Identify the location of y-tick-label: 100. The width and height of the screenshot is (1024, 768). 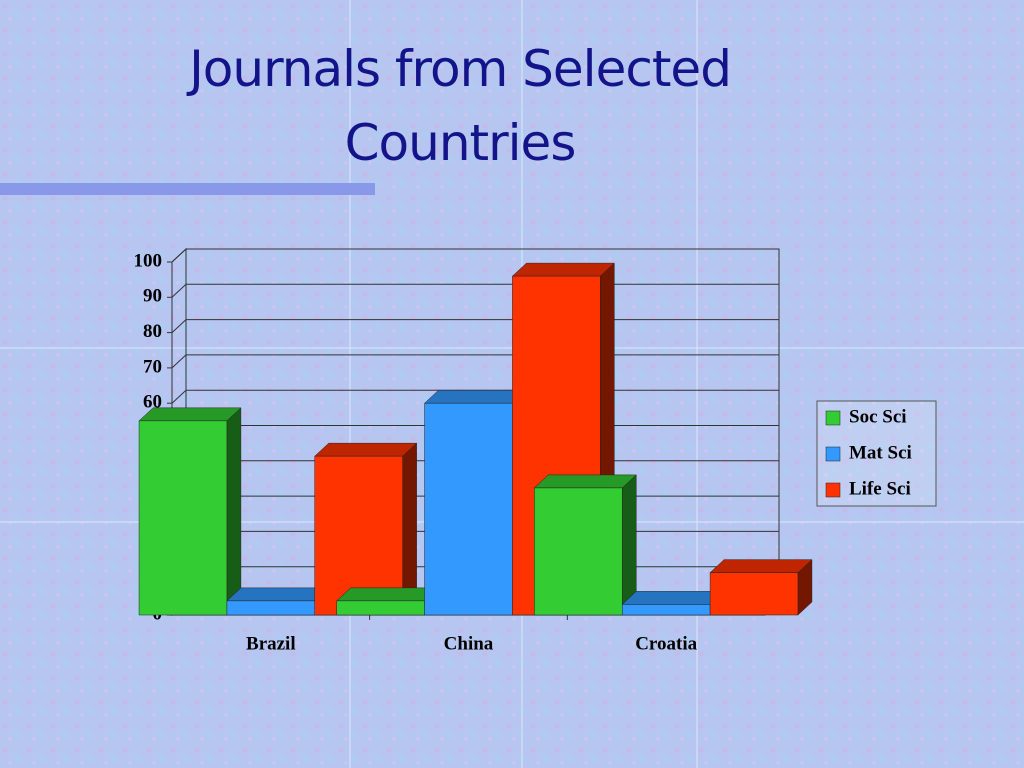
(148, 260).